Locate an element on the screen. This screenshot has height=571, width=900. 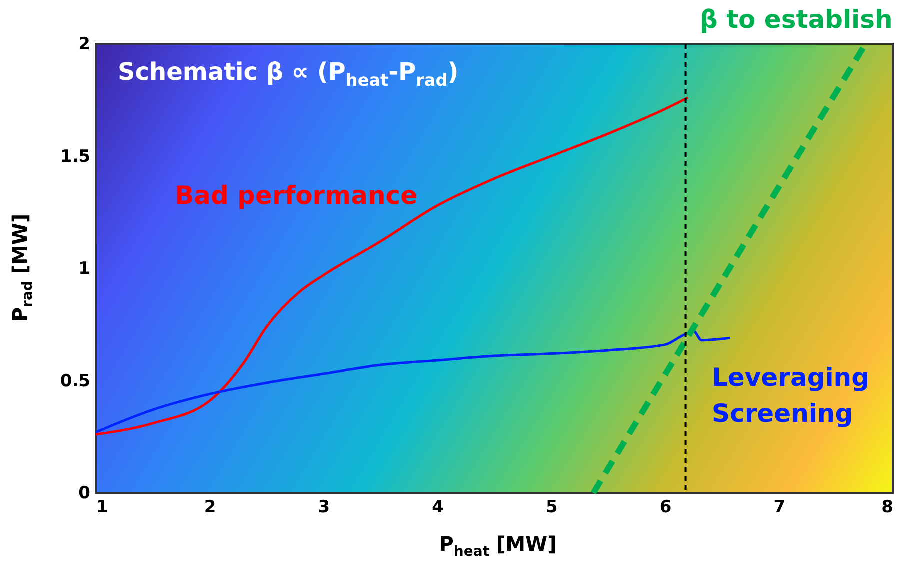
series-label: β to establish is located at coordinates (796, 20).